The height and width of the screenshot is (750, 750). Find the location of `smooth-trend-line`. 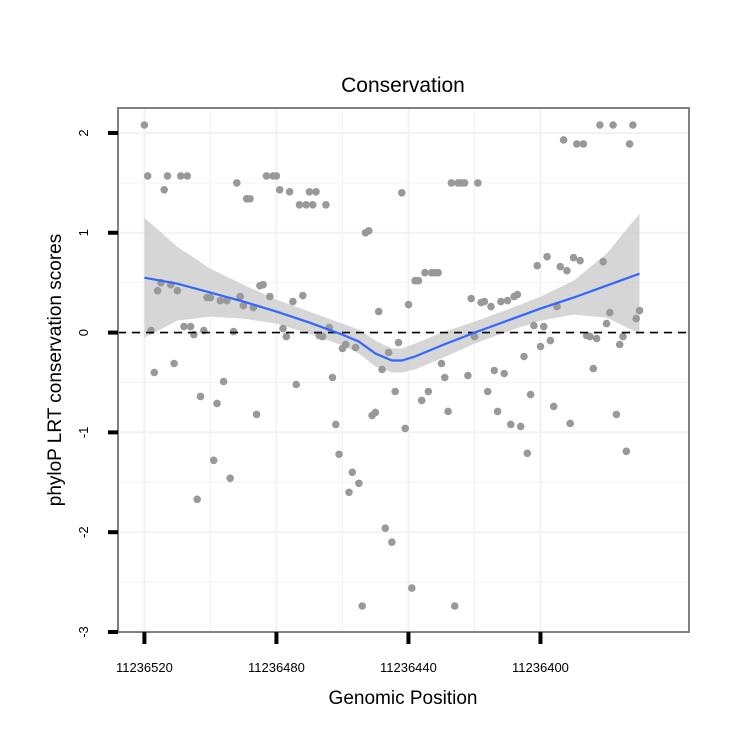

smooth-trend-line is located at coordinates (392, 317).